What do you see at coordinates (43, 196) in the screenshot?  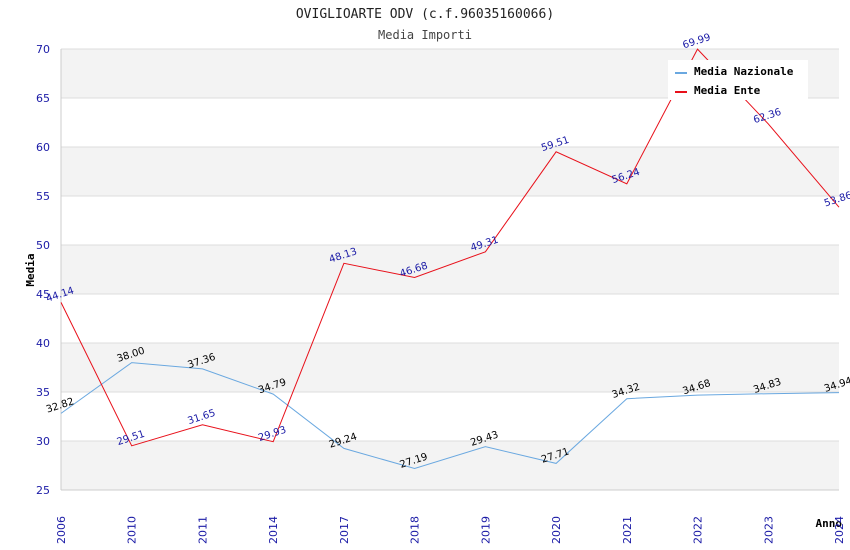 I see `y-tick-label: 55` at bounding box center [43, 196].